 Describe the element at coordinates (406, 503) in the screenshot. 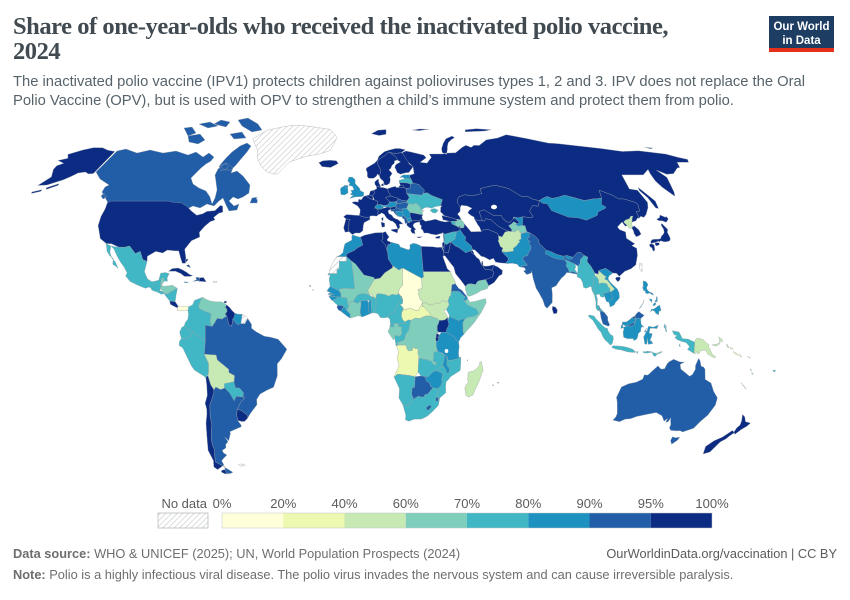

I see `svg-text: 60%` at that location.